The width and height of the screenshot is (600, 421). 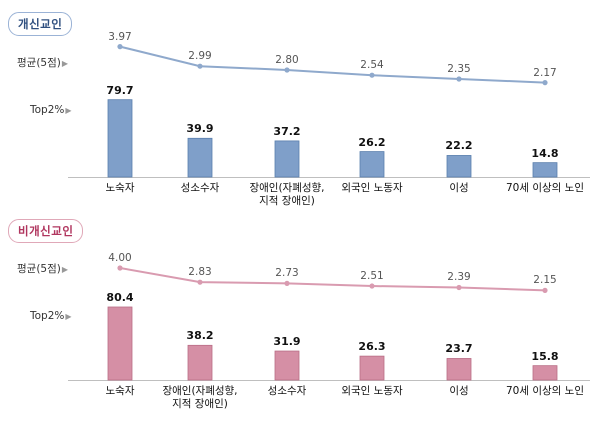 What do you see at coordinates (120, 297) in the screenshot?
I see `bar-value-label: 80.4` at bounding box center [120, 297].